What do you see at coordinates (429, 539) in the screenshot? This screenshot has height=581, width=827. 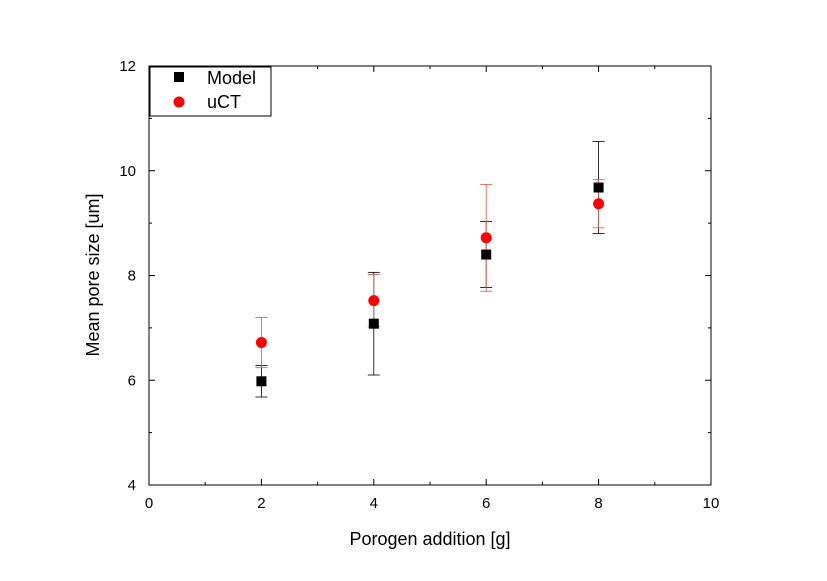 I see `x-axis-label: Porogen addition [g]` at bounding box center [429, 539].